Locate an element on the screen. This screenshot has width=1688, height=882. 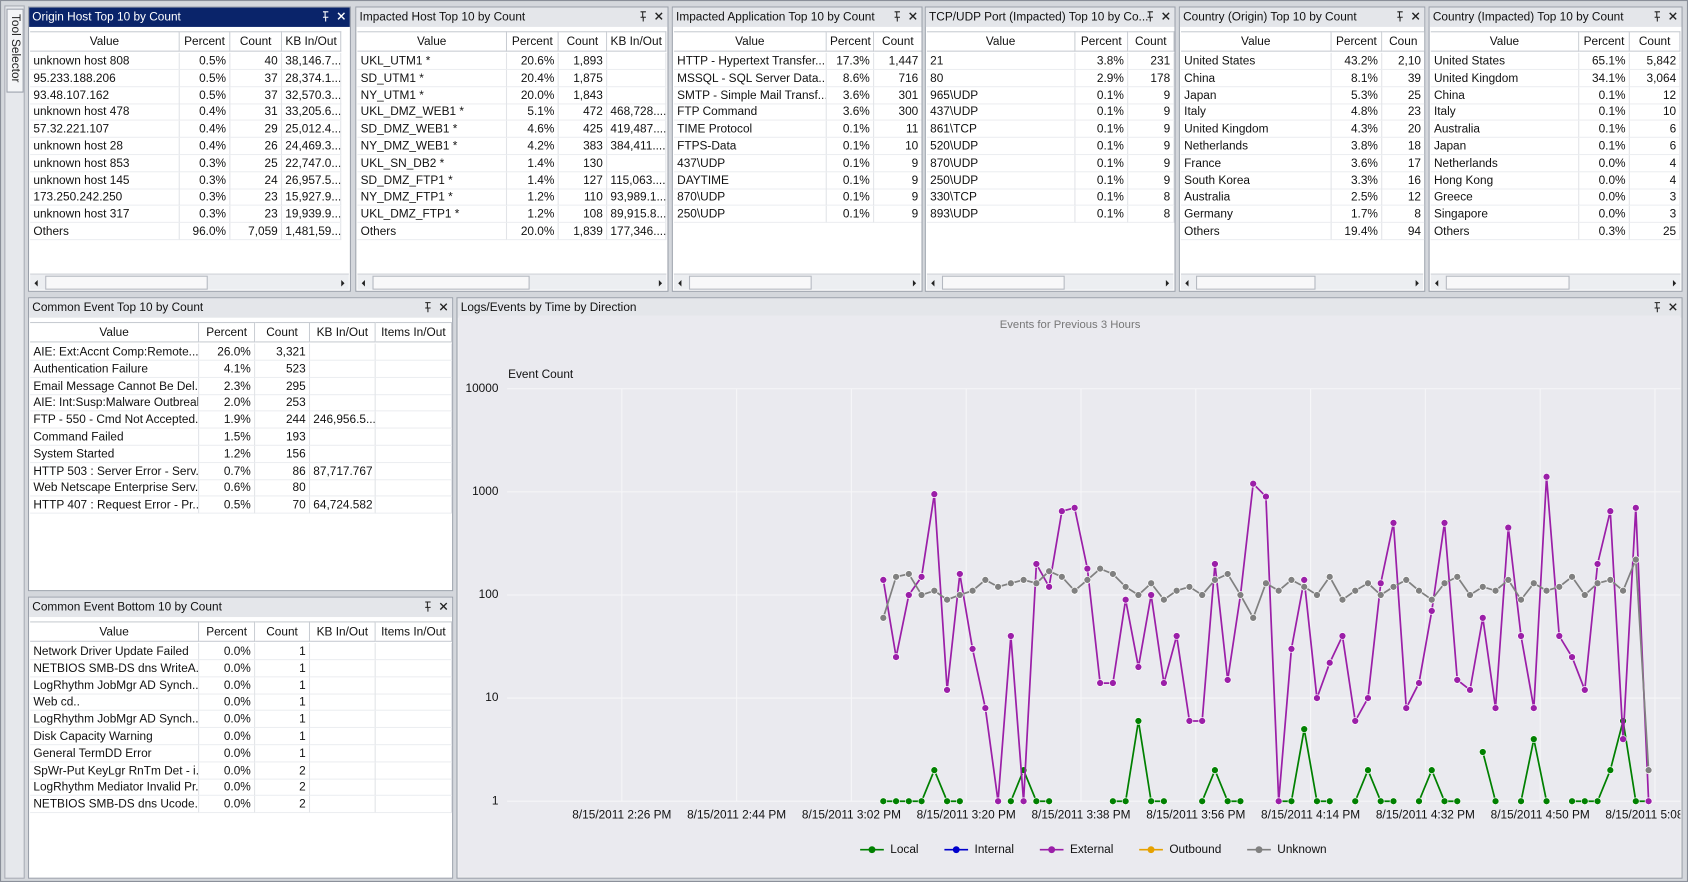
table-cell: 5.1% is located at coordinates (533, 112).